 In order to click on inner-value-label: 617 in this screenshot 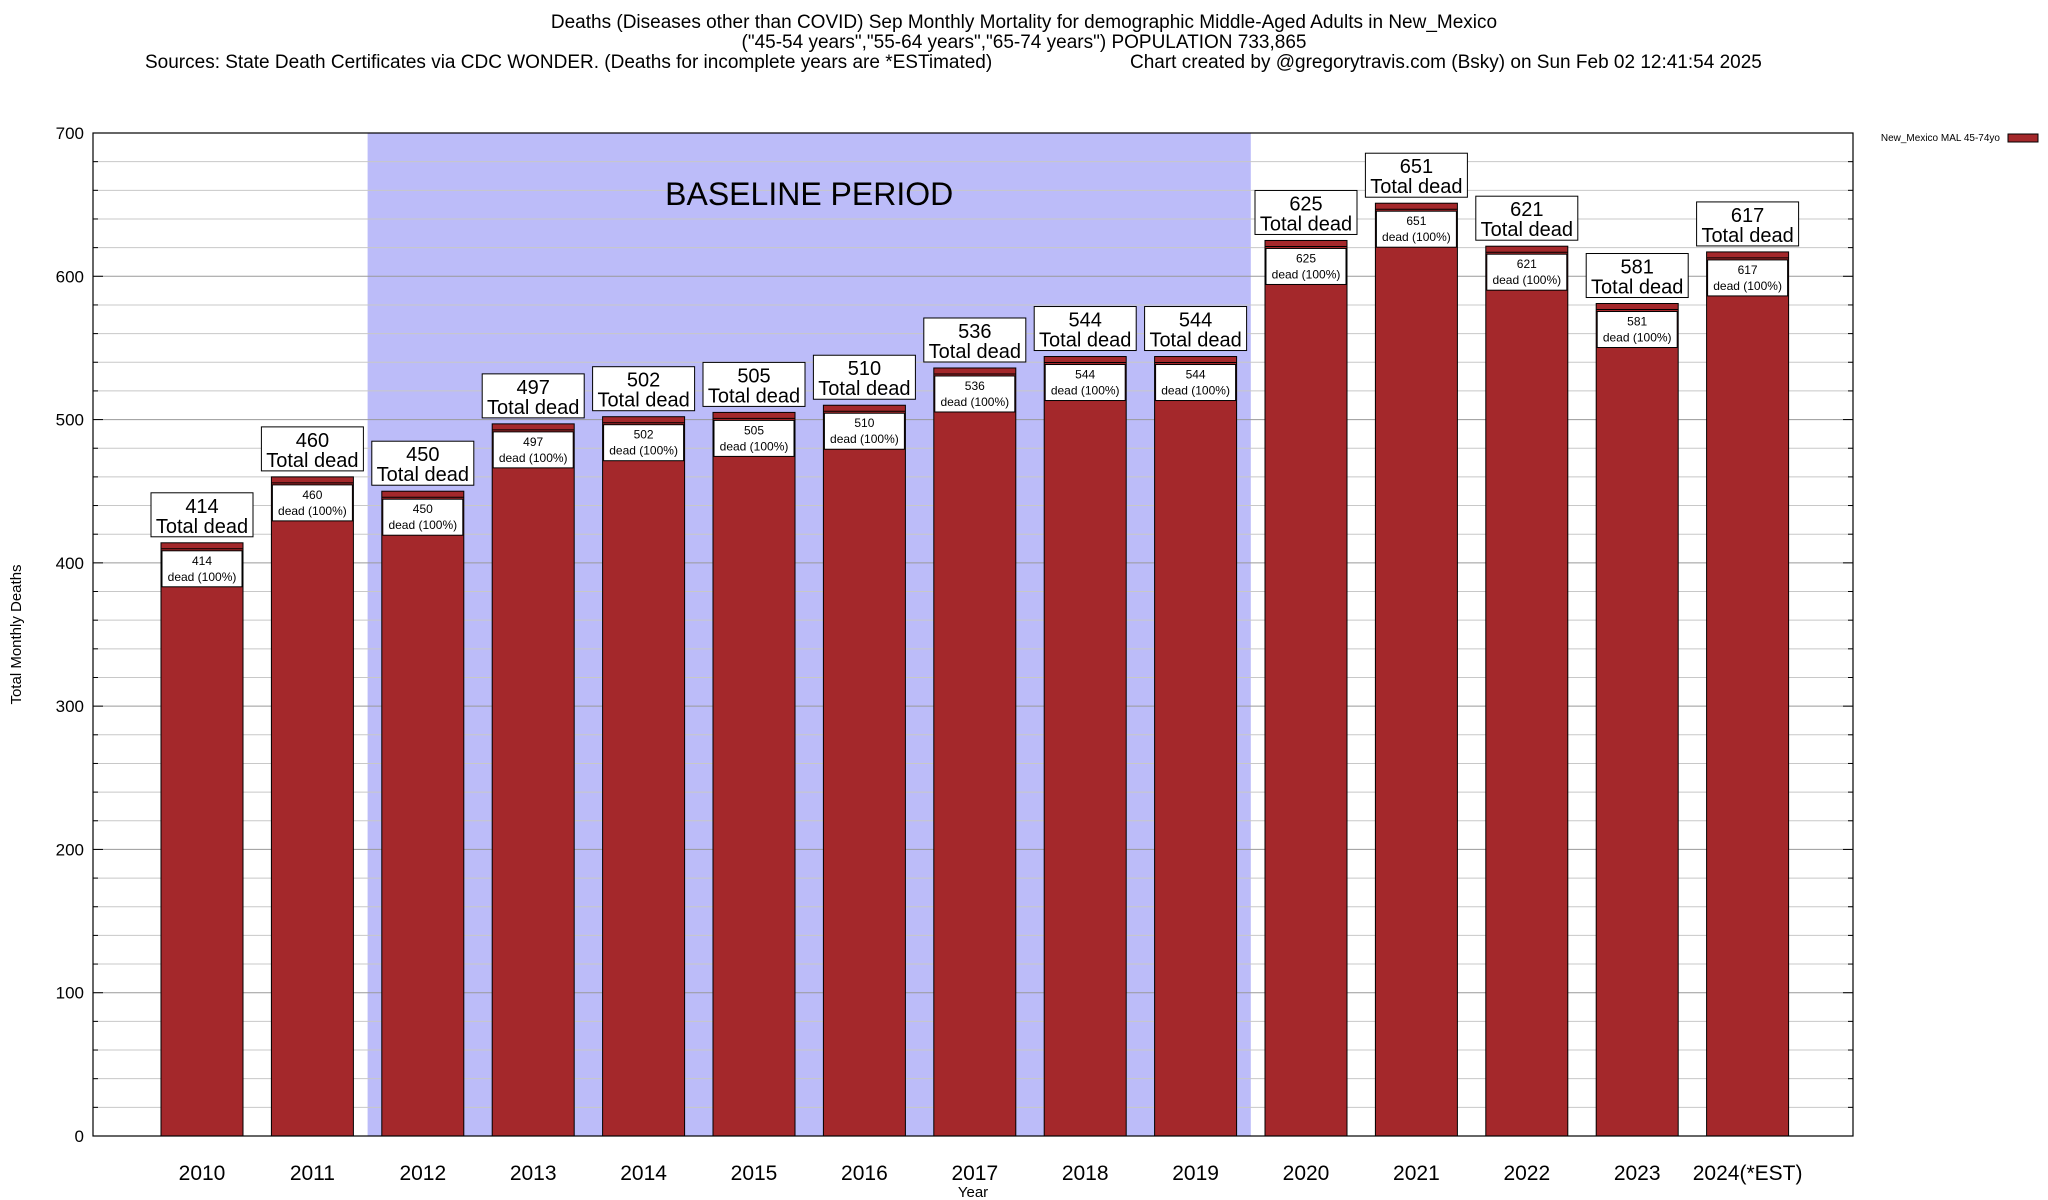, I will do `click(1748, 270)`.